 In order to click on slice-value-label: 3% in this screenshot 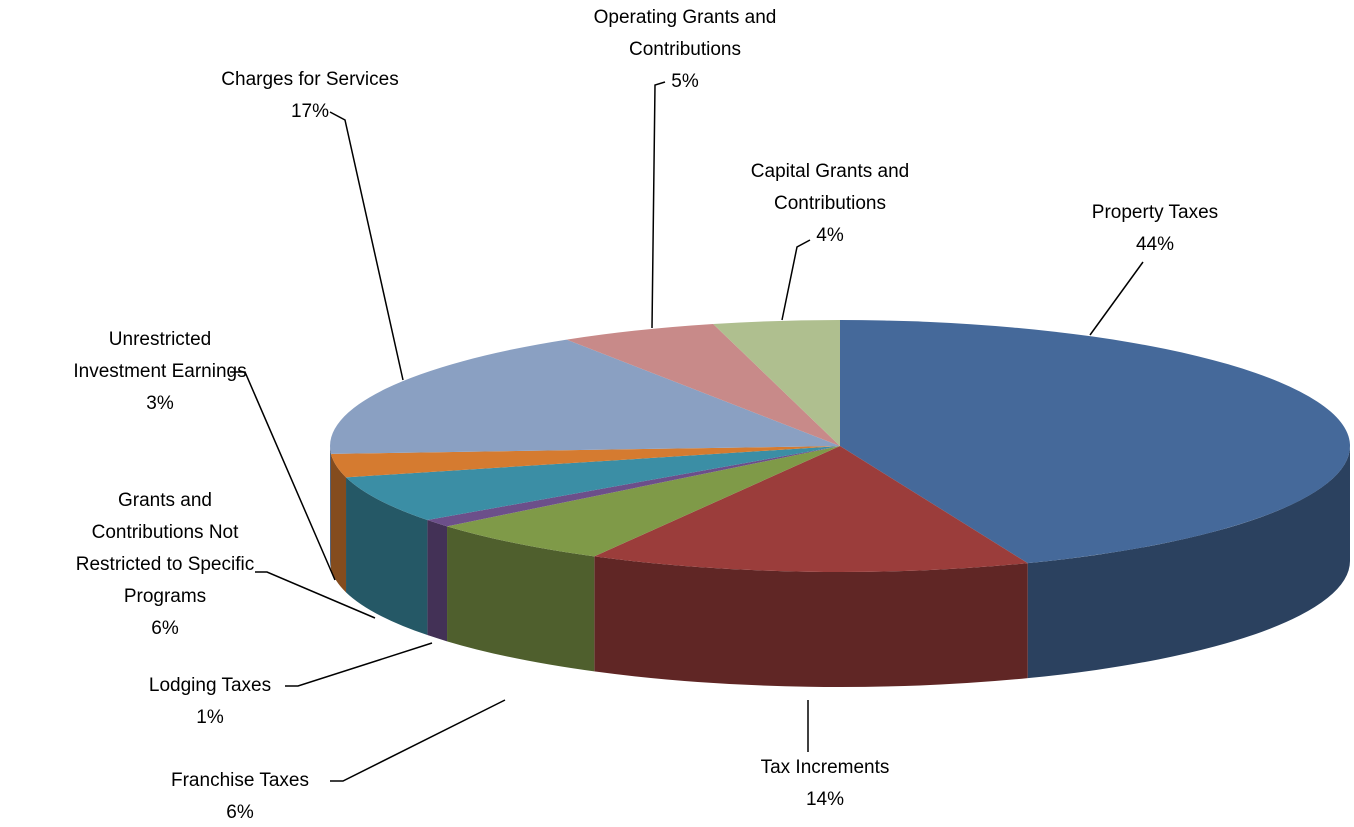, I will do `click(160, 403)`.